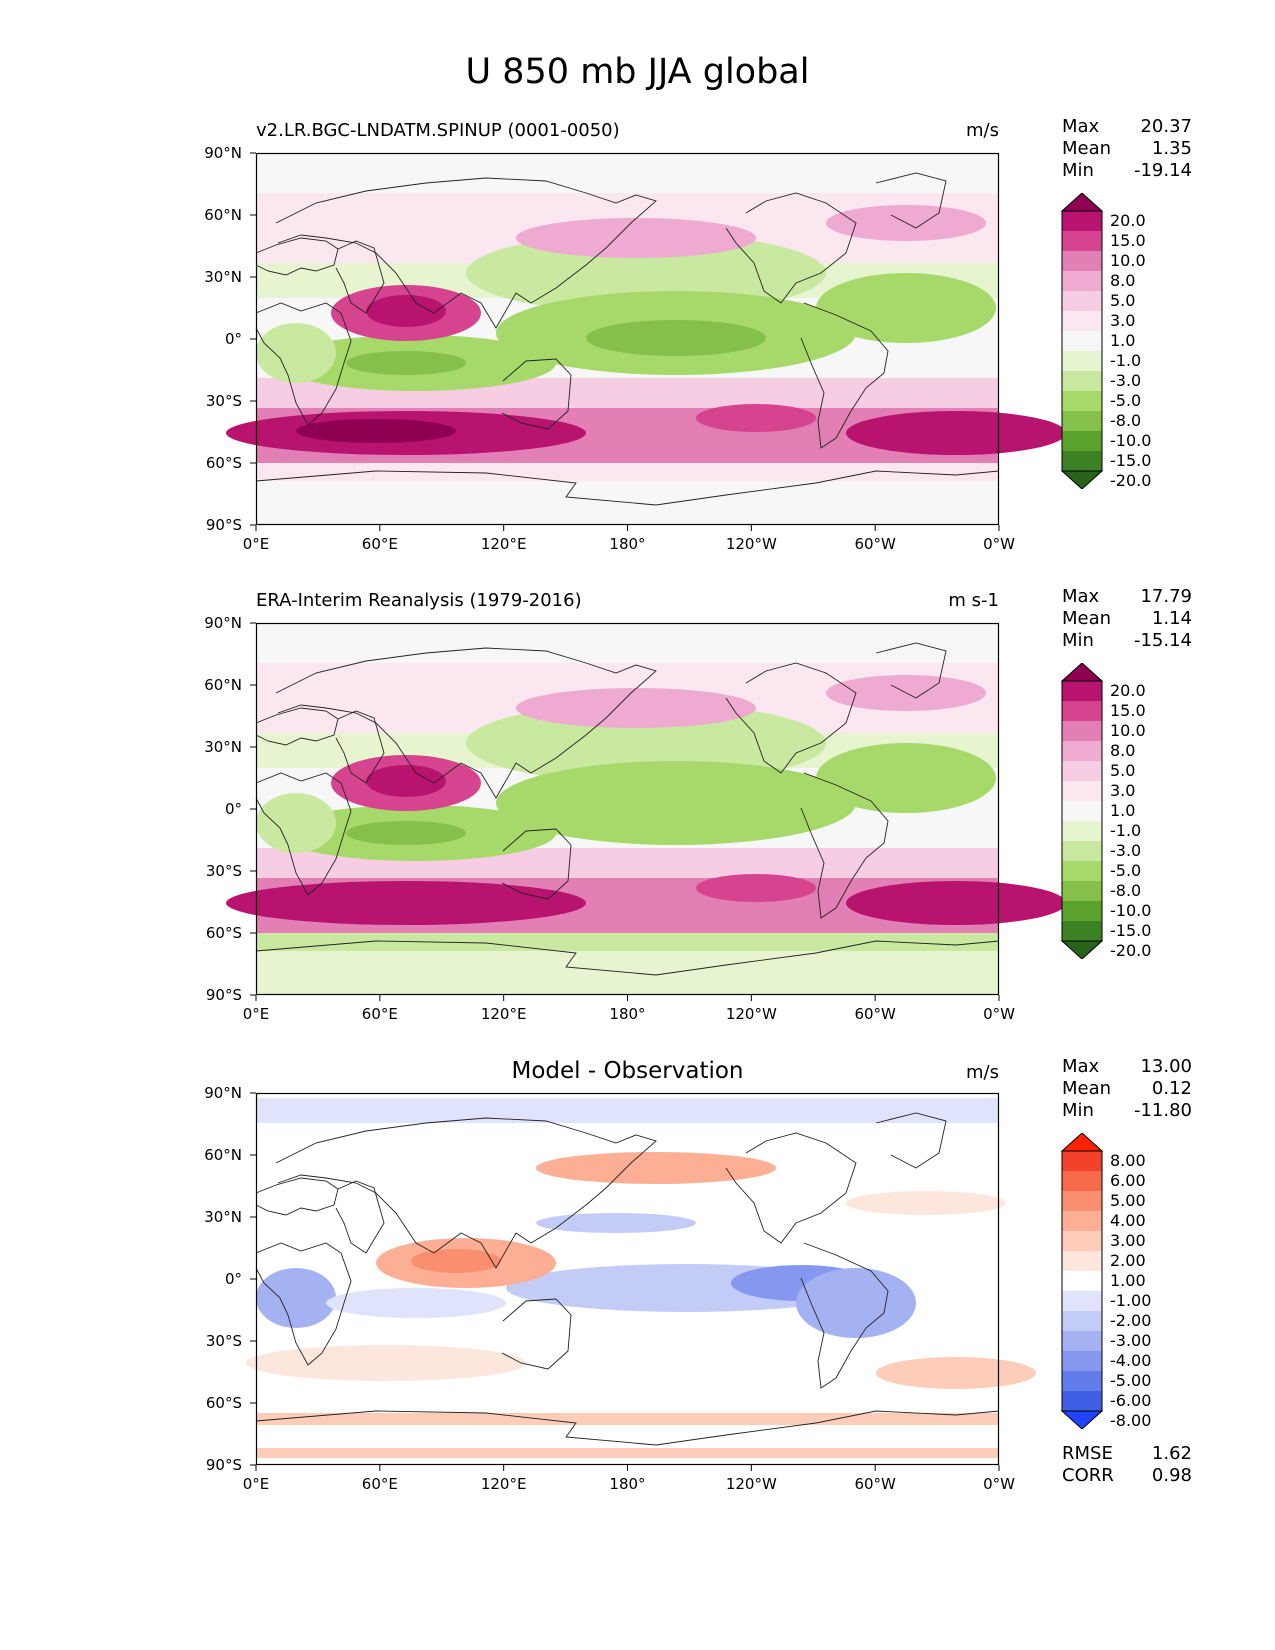  What do you see at coordinates (1128, 1280) in the screenshot?
I see `colorbar-tick-label: 1.00` at bounding box center [1128, 1280].